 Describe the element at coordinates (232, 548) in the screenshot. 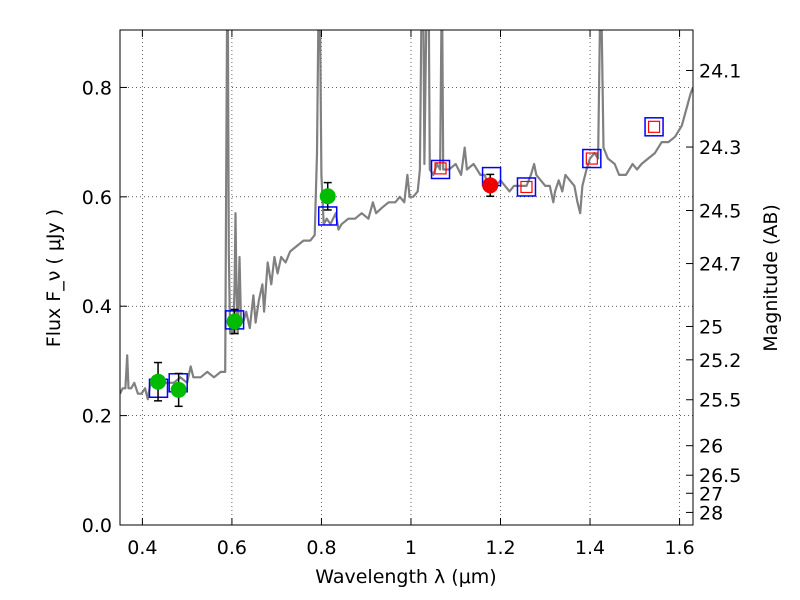

I see `x-tick-label: 0.6` at that location.